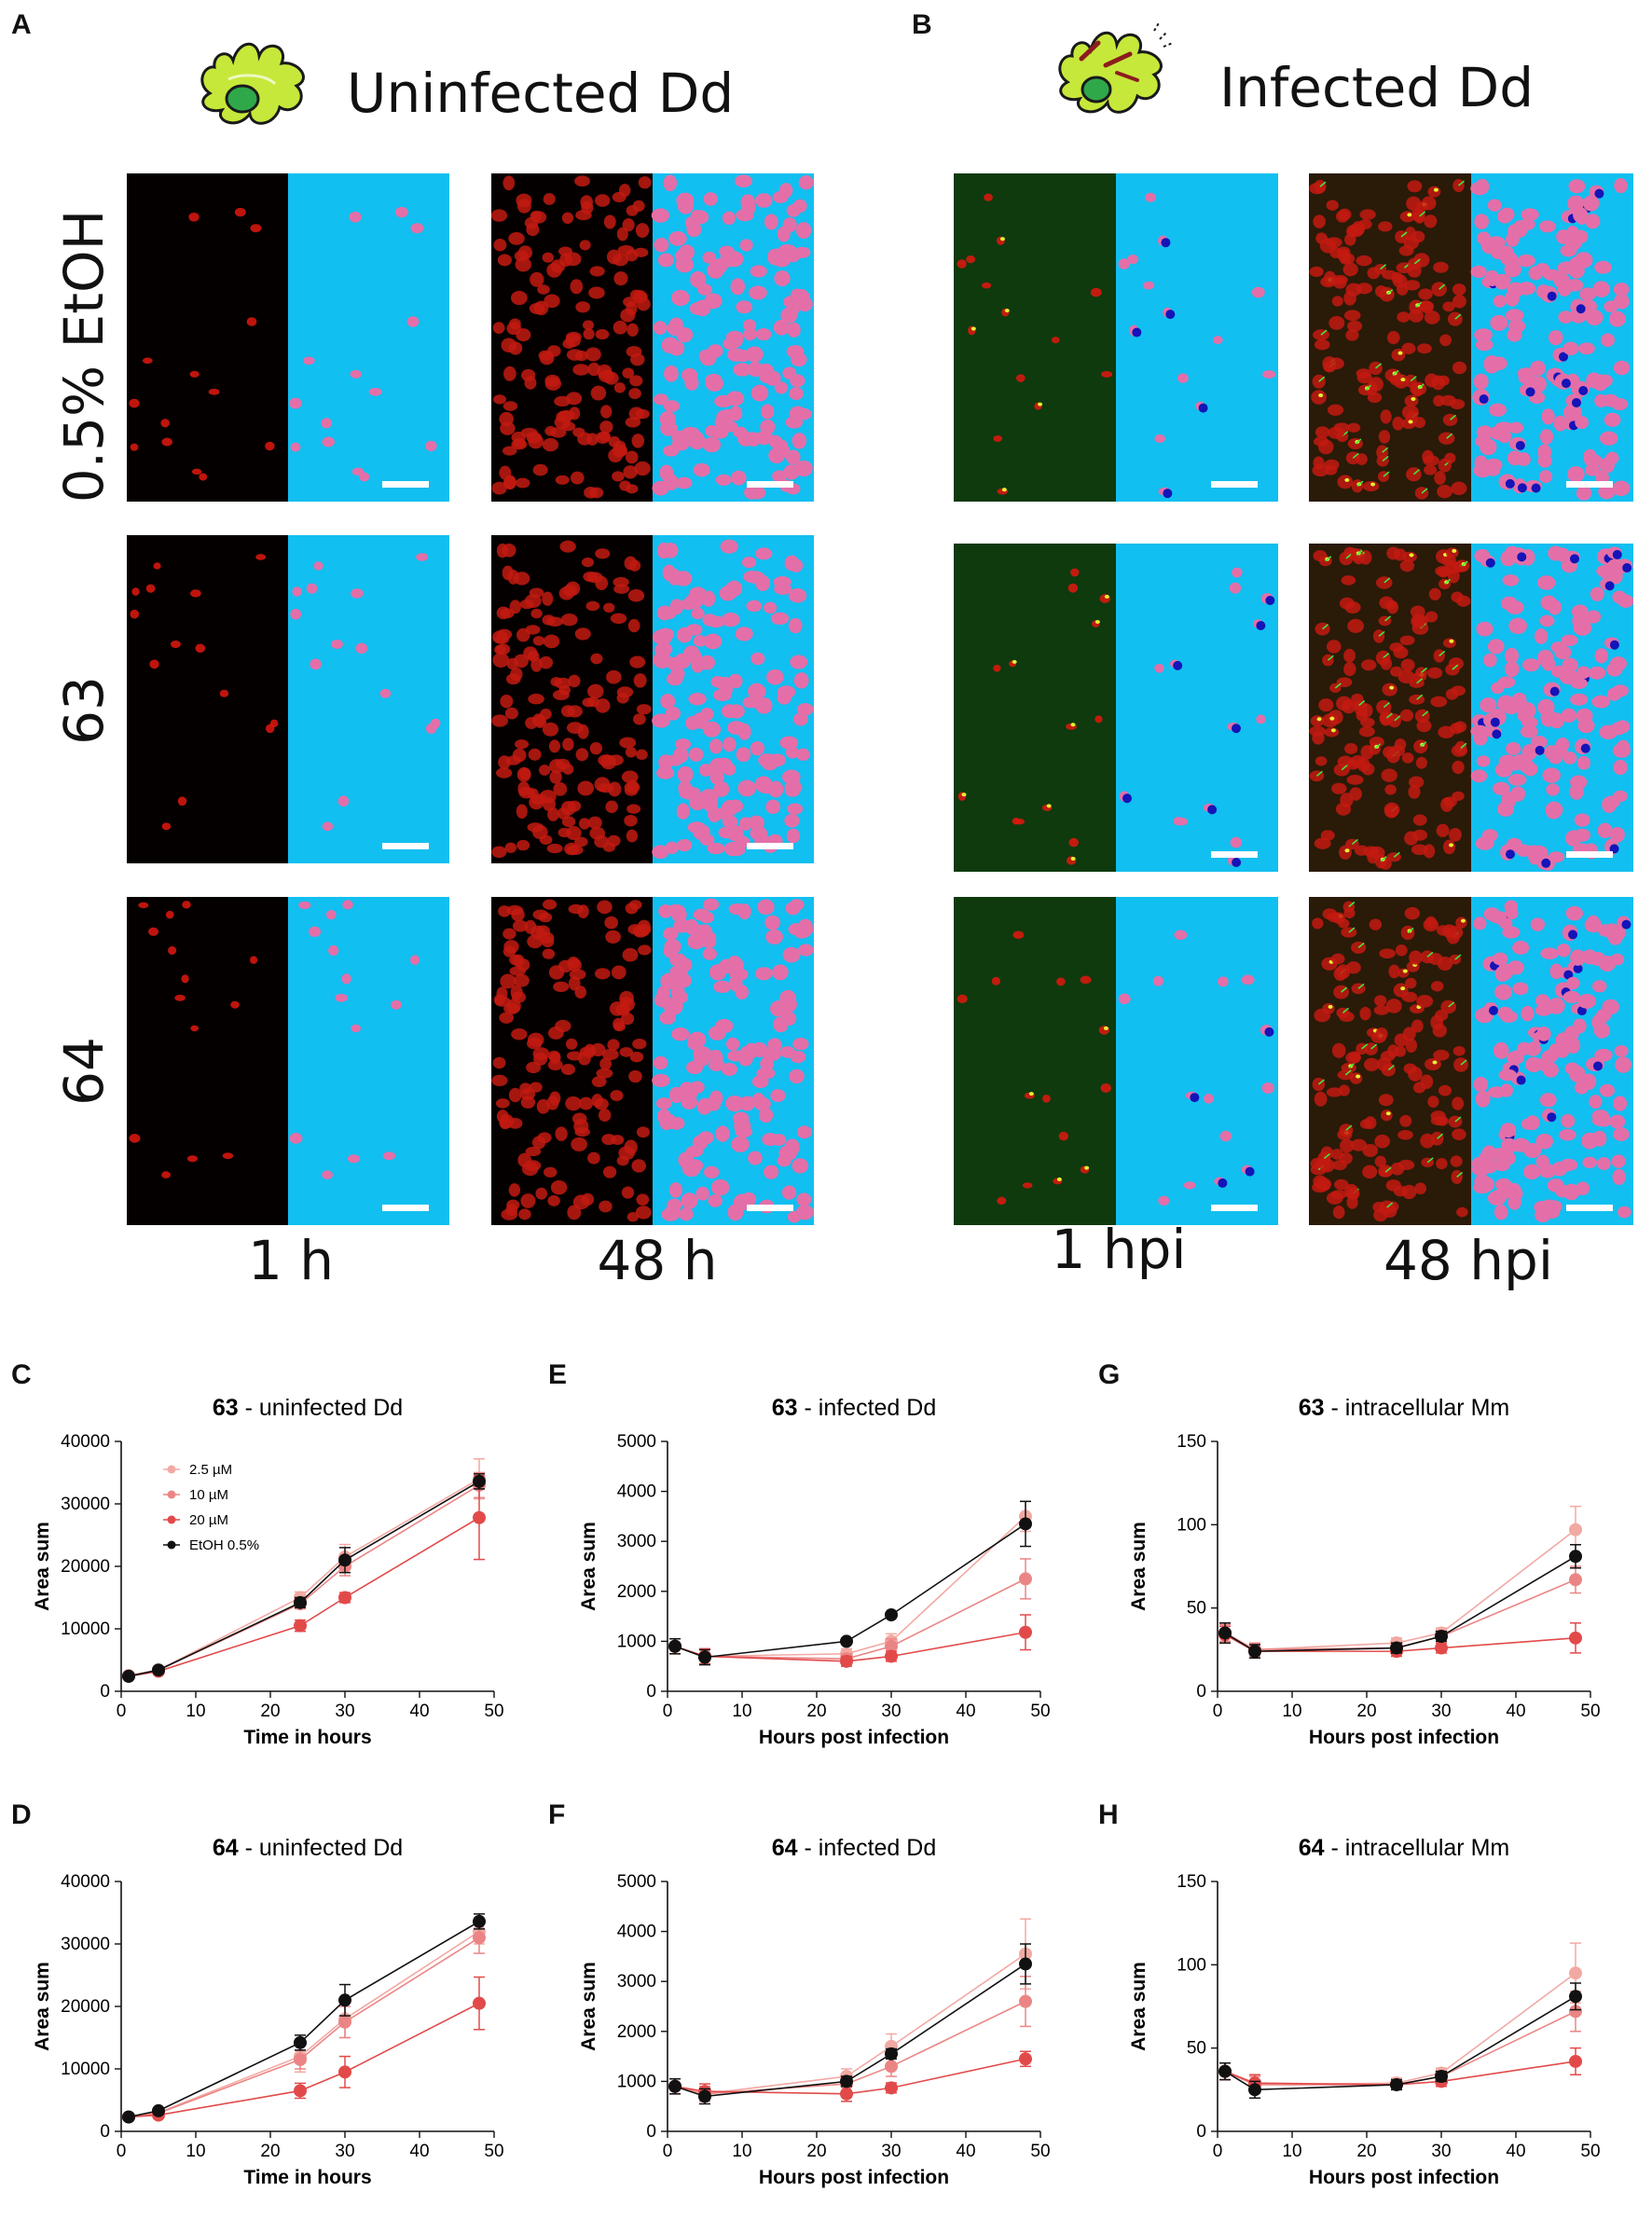  Describe the element at coordinates (1404, 1848) in the screenshot. I see `chart-title: 64 - intracellular Mm` at that location.